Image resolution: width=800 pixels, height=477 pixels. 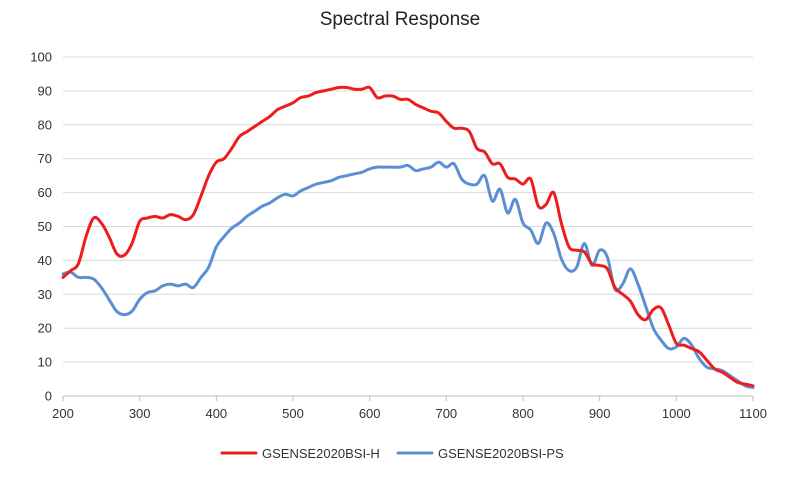 What do you see at coordinates (392, 453) in the screenshot?
I see `legend: GSENSE2020BSI-H GSENSE2020BSI-PS` at bounding box center [392, 453].